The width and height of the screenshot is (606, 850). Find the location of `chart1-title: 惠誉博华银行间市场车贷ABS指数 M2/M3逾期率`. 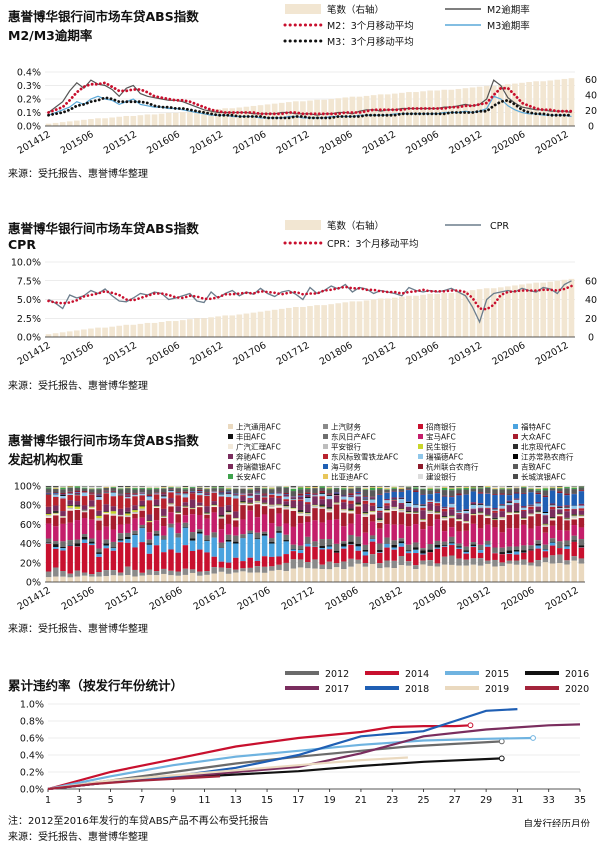

chart1-title: 惠誉博华银行间市场车贷ABS指数 M2/M3逾期率 is located at coordinates (103, 25).